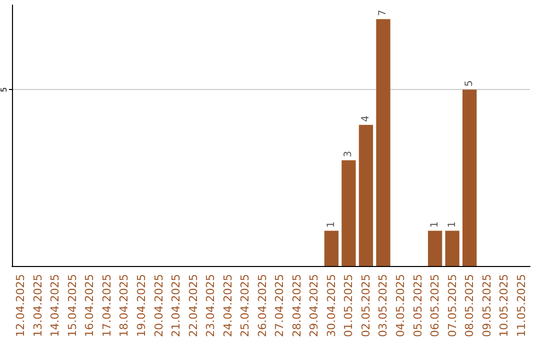  Describe the element at coordinates (365, 306) in the screenshot. I see `x-tick-label: 02.05.2025` at that location.